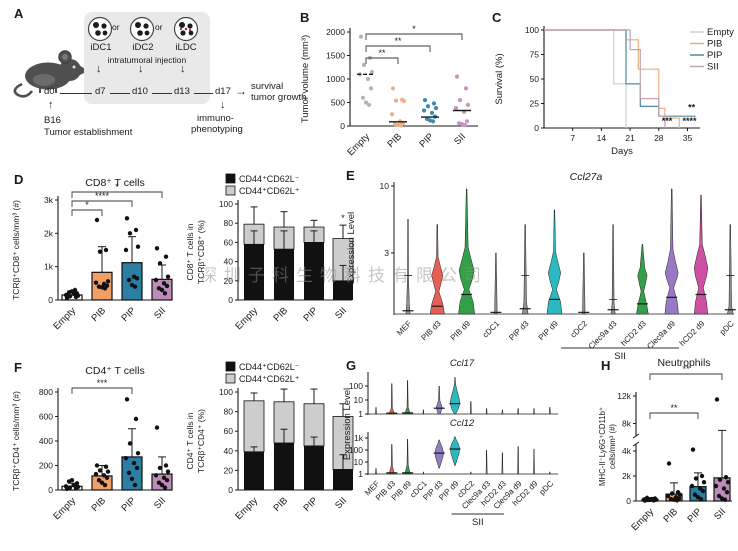 Image resolution: width=738 pixels, height=551 pixels. What do you see at coordinates (688, 138) in the screenshot?
I see `svg-text: 35` at bounding box center [688, 138].